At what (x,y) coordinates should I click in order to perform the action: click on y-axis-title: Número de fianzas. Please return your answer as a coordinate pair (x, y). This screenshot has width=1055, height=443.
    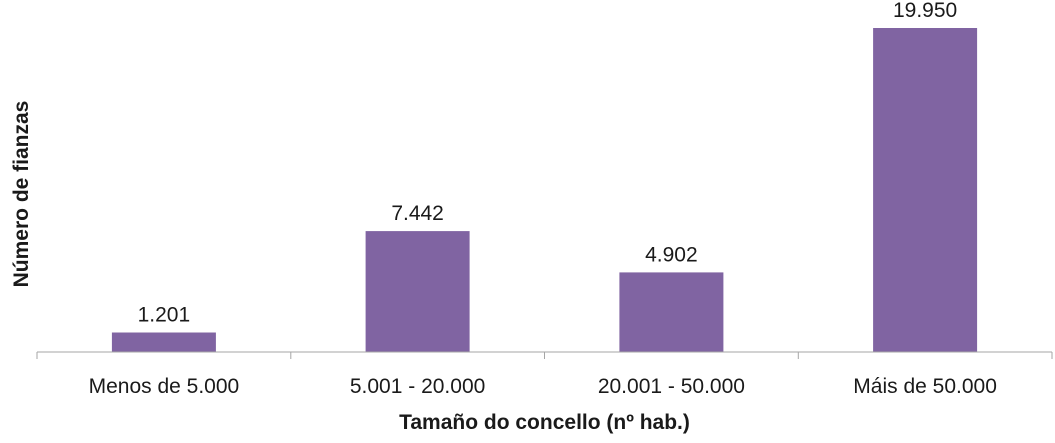
    Looking at the image, I should click on (21, 194).